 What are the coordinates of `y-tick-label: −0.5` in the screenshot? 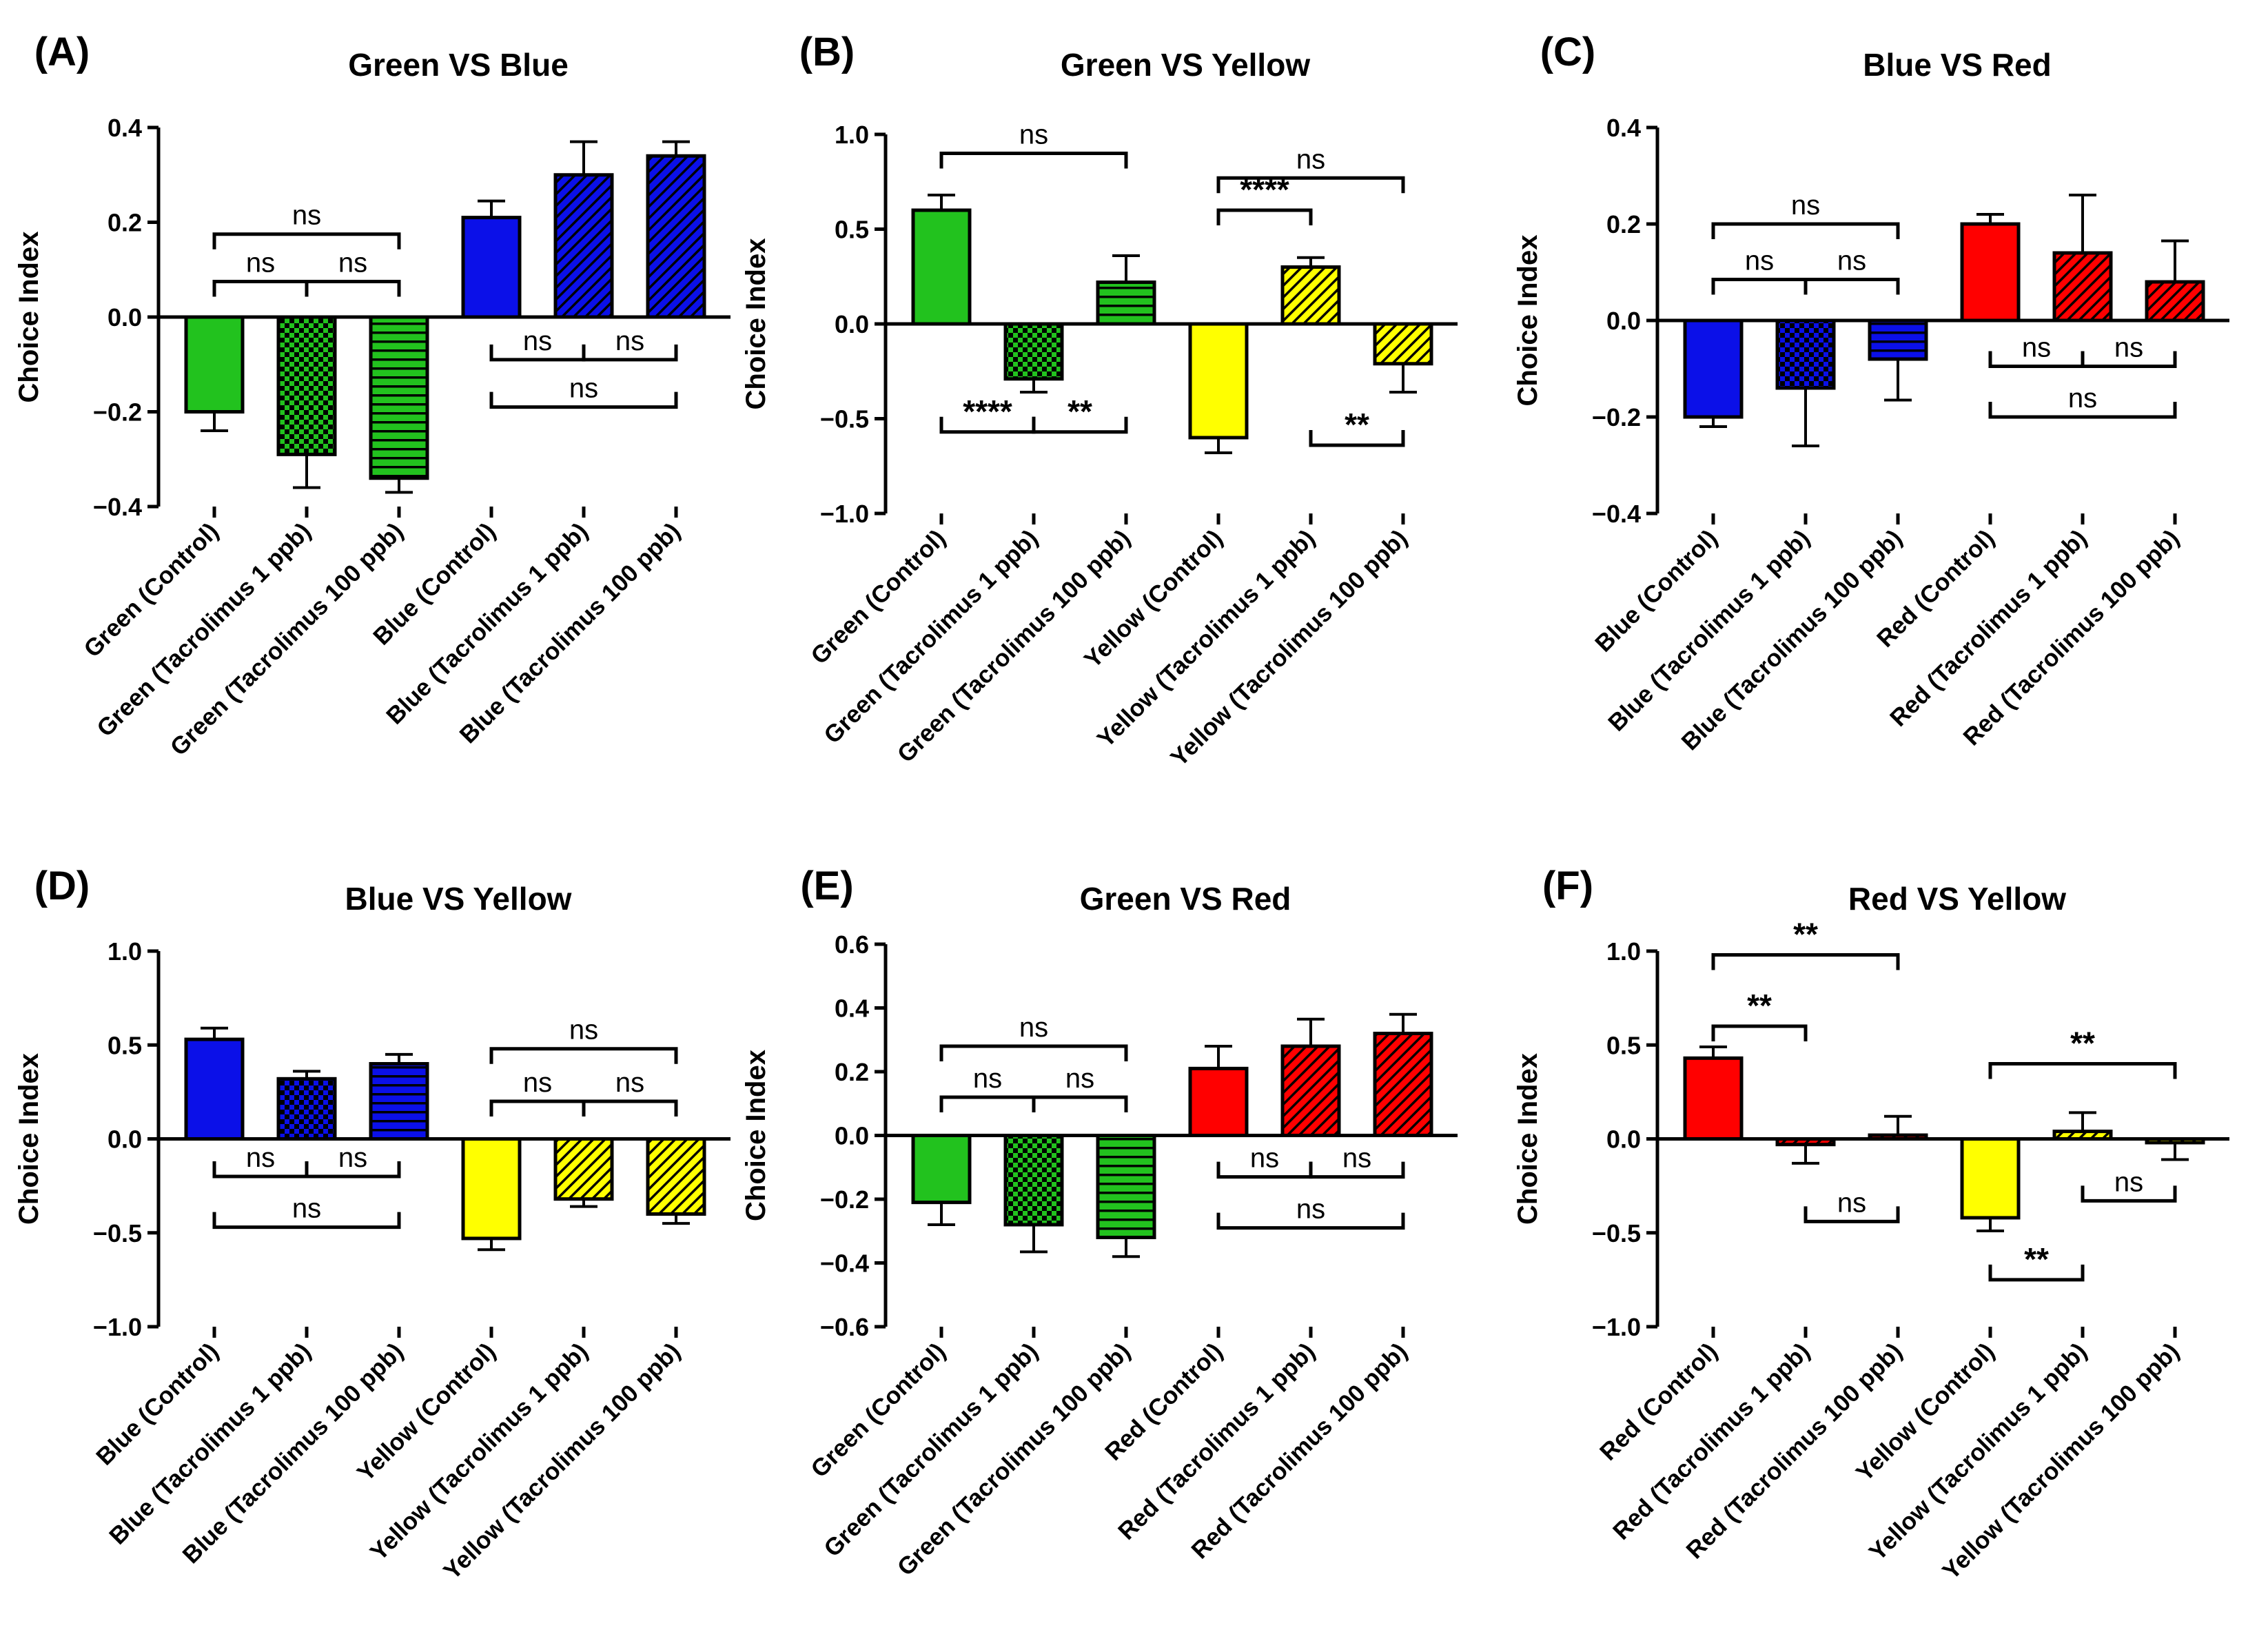 It's located at (117, 1233).